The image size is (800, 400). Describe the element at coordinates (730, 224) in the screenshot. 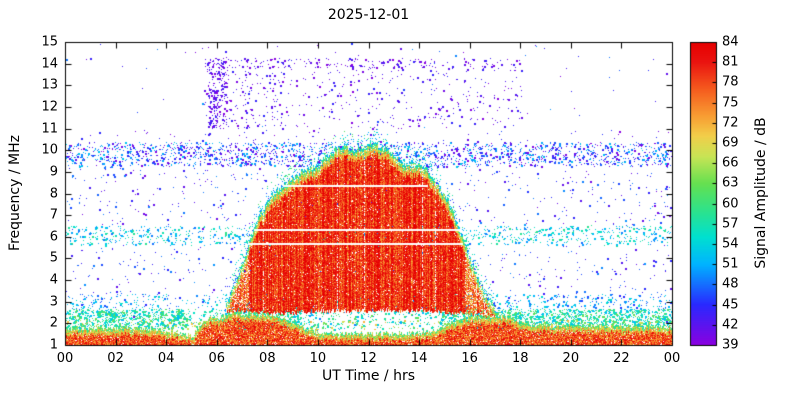

I see `cb-tick-label: 57` at that location.